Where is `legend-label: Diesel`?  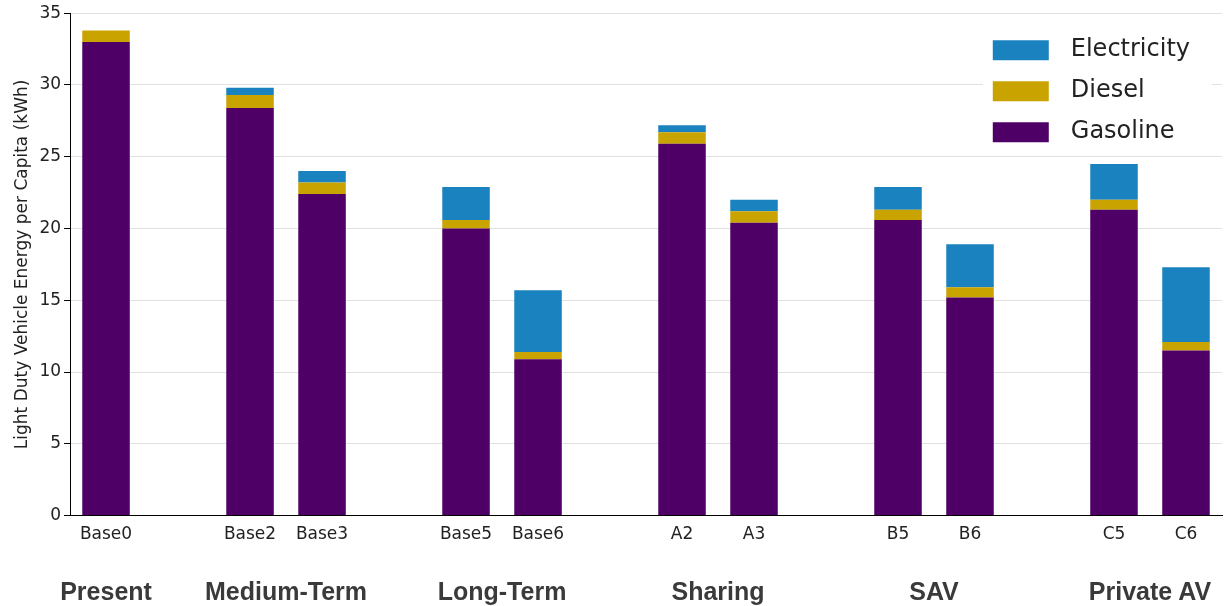 legend-label: Diesel is located at coordinates (1107, 89).